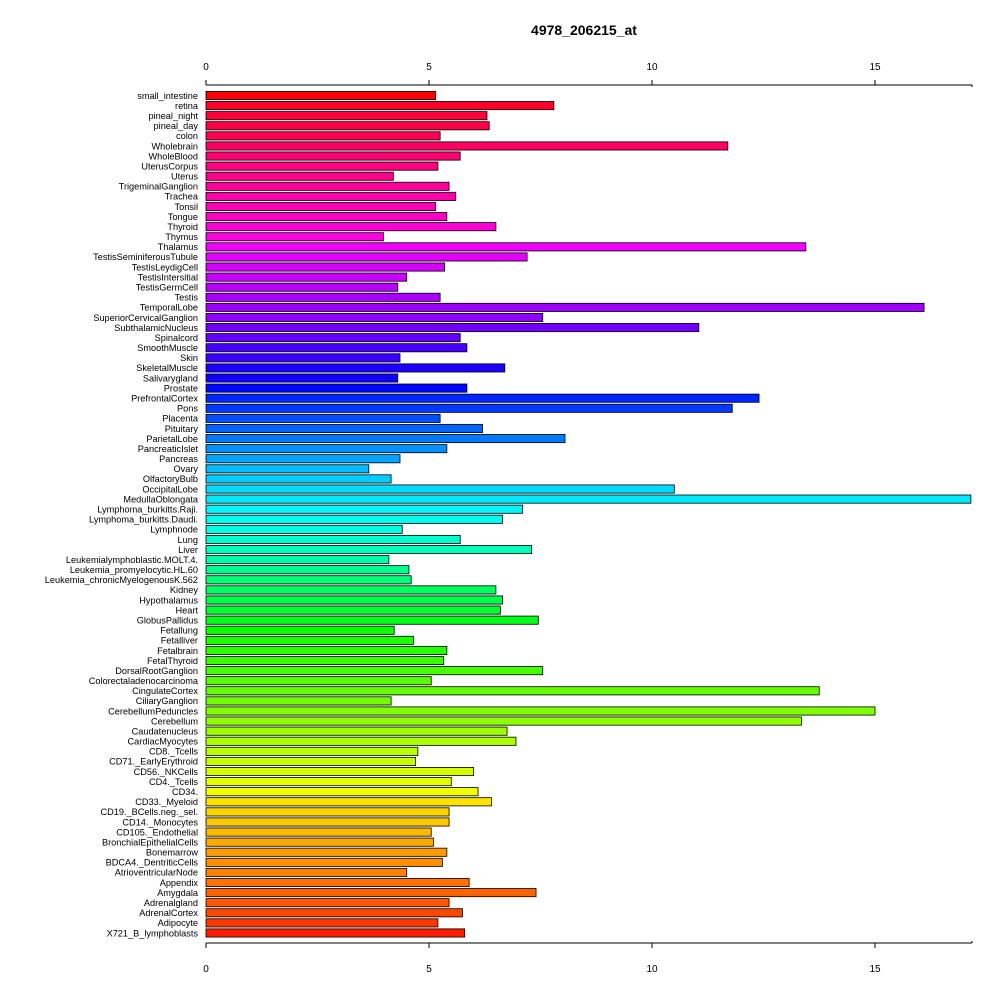 This screenshot has height=1000, width=1000. What do you see at coordinates (169, 308) in the screenshot?
I see `category-label: TemporalLobe` at bounding box center [169, 308].